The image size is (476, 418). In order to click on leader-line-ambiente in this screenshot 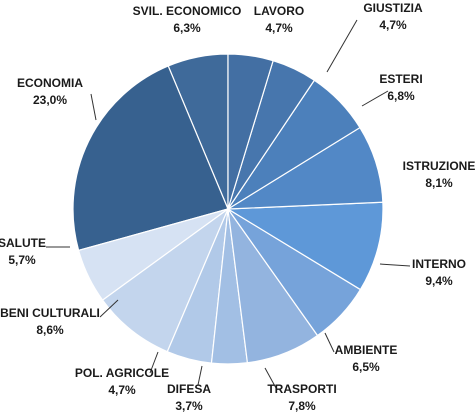, I will do `click(329, 342)`.